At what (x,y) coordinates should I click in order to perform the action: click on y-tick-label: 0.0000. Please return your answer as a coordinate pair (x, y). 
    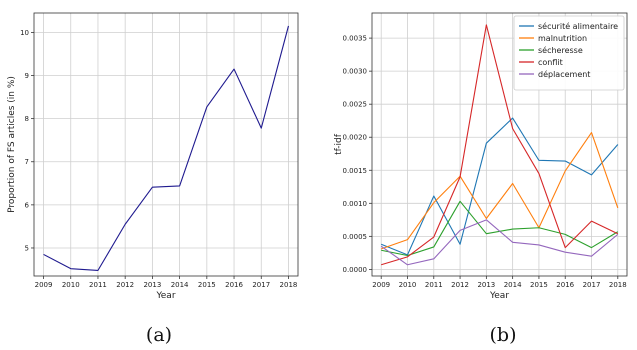
    Looking at the image, I should click on (355, 270).